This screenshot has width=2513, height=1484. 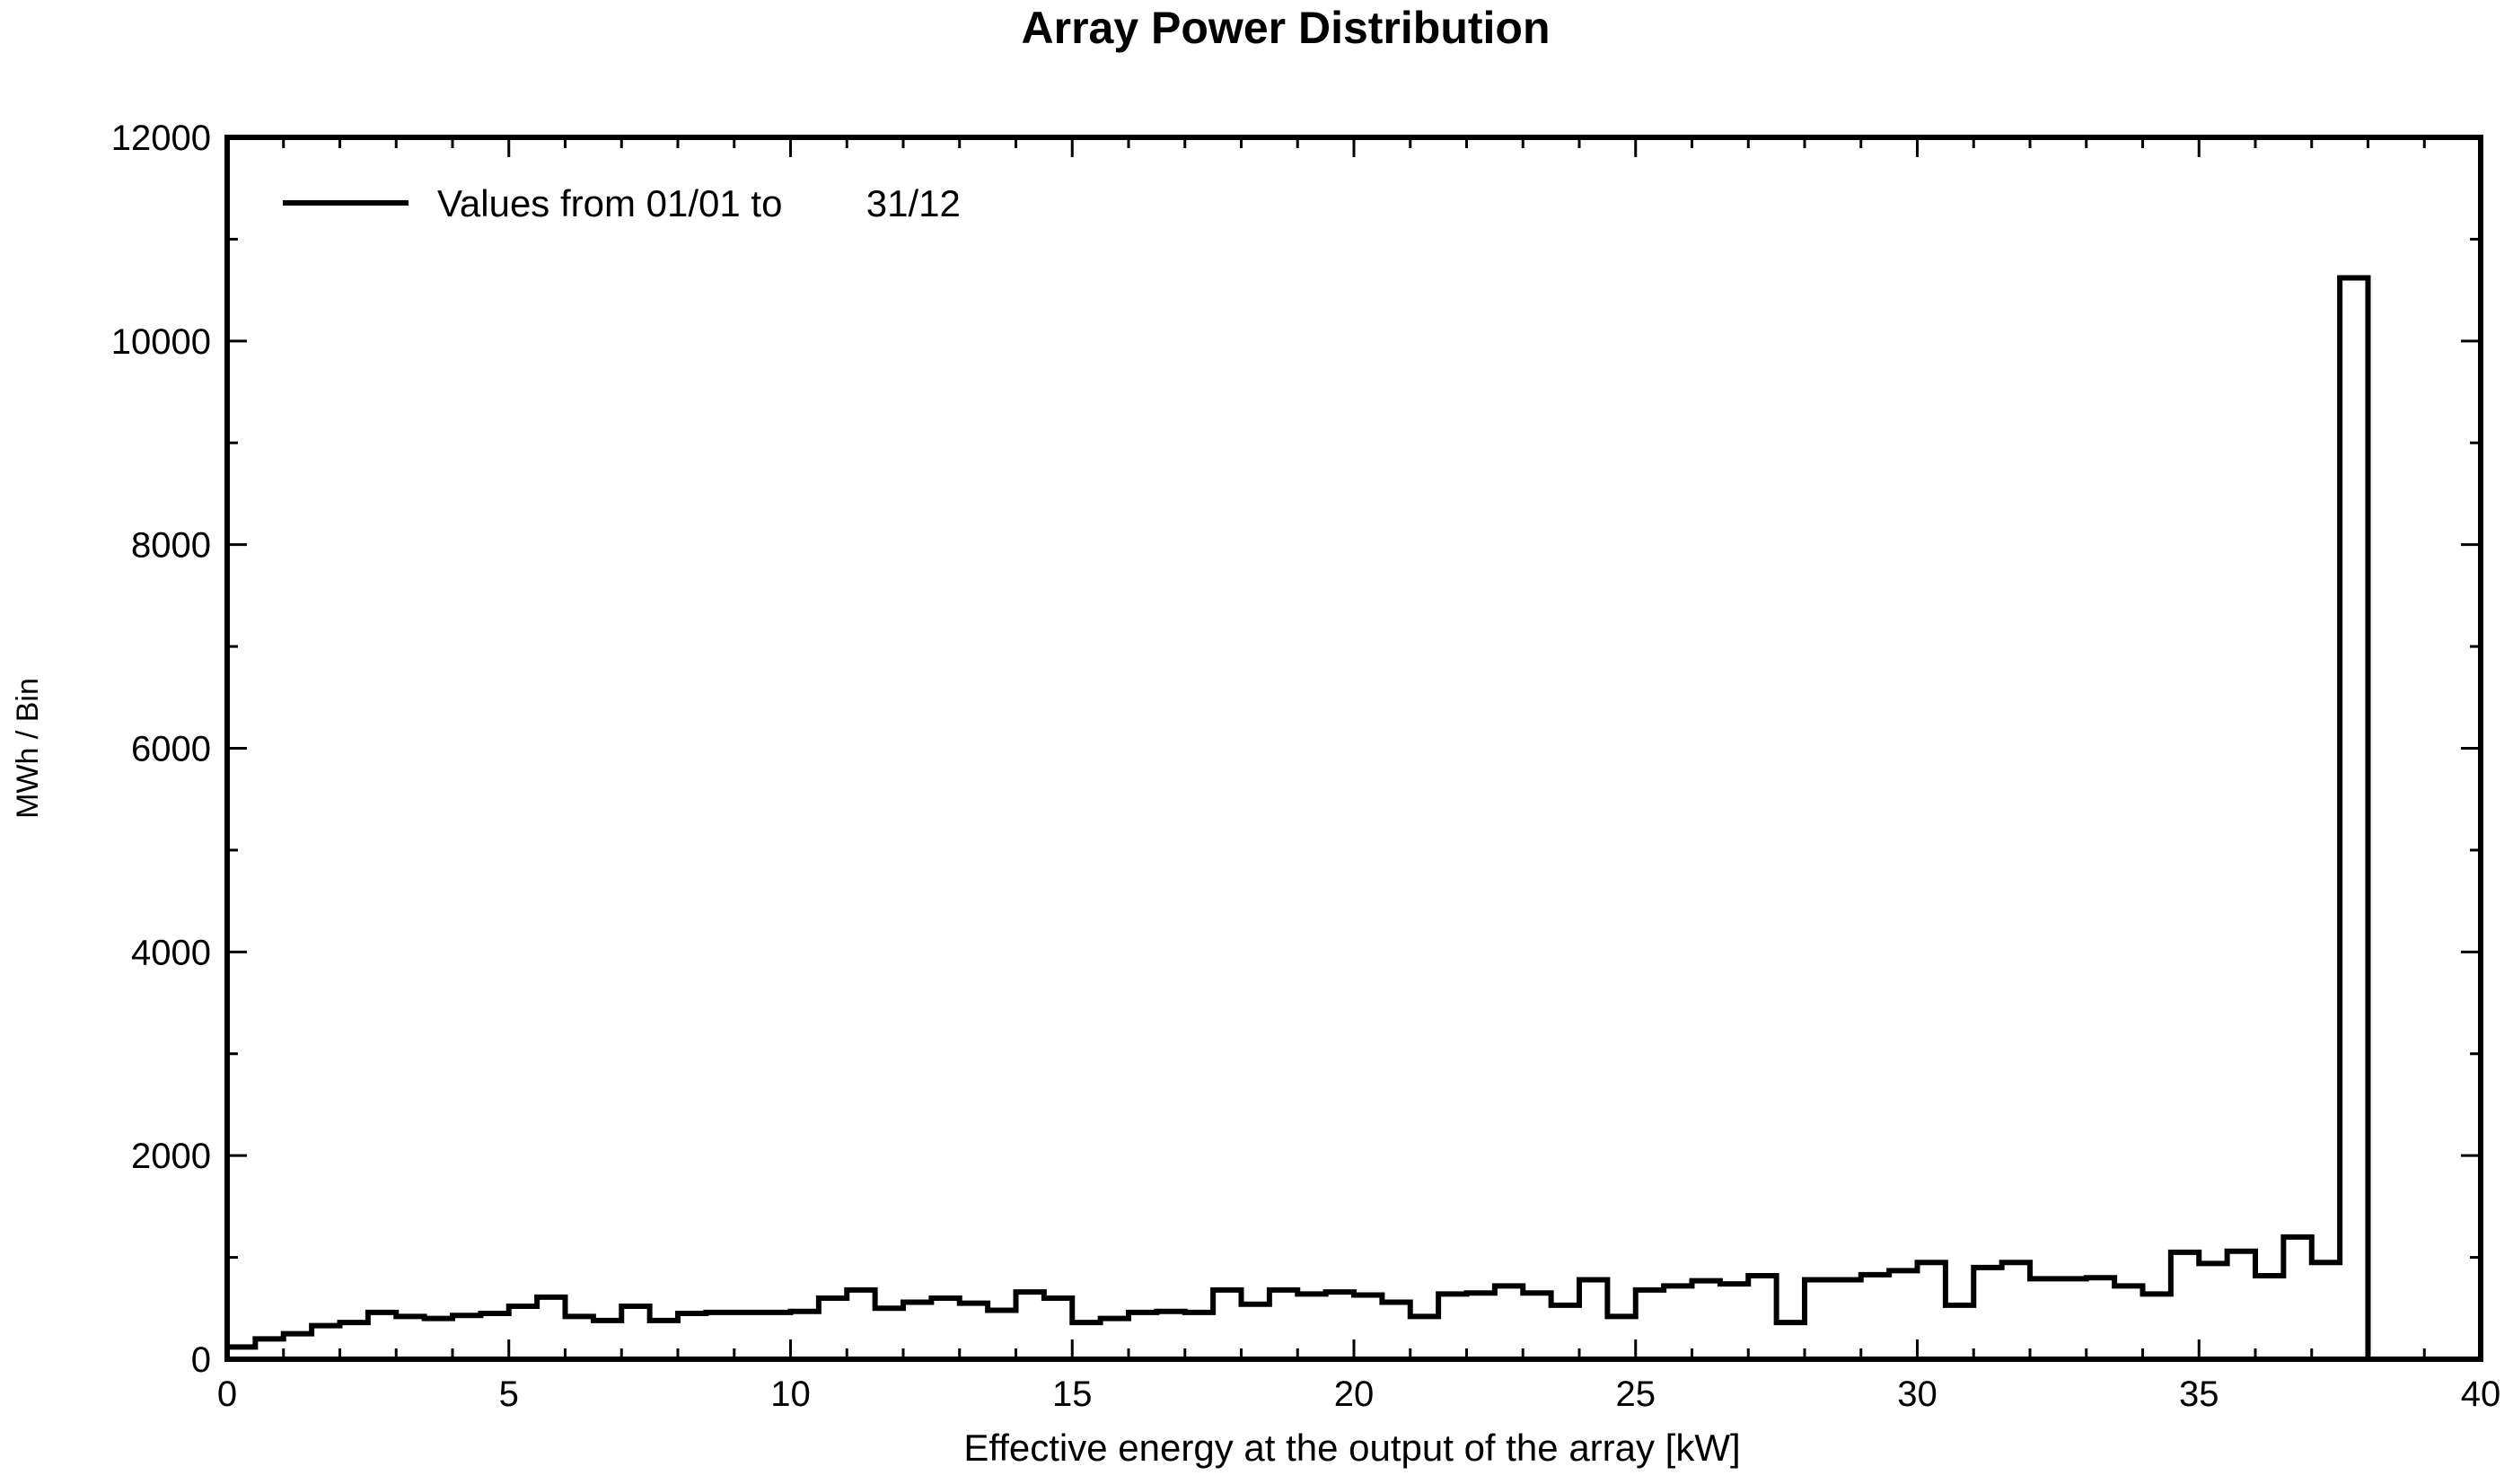 I want to click on legend: Values from 01/01 to 31/12, so click(x=622, y=203).